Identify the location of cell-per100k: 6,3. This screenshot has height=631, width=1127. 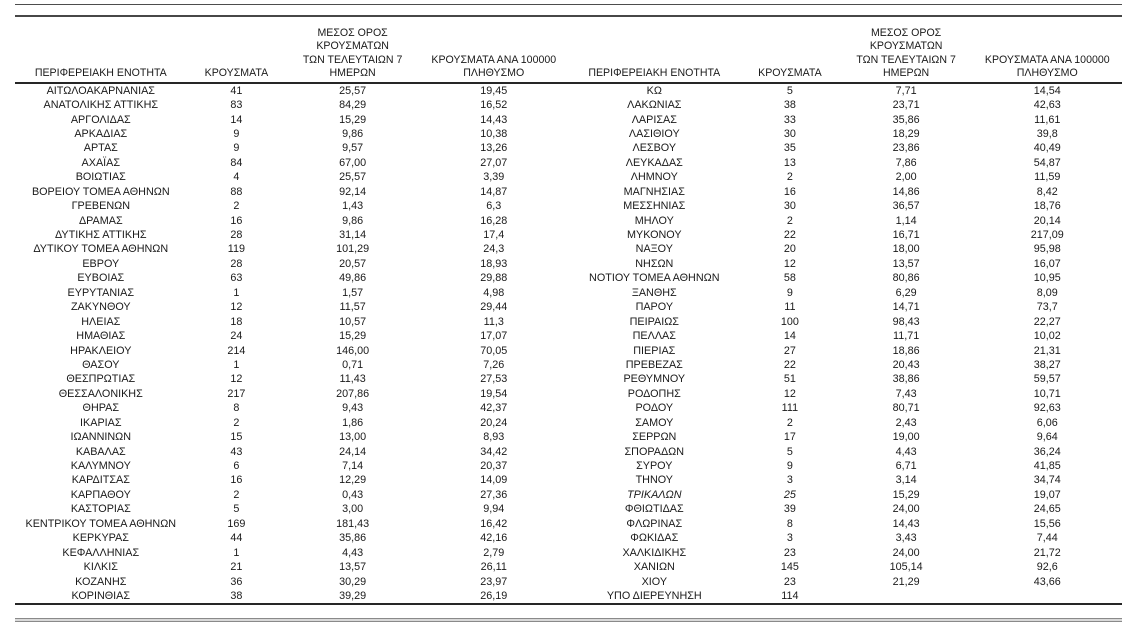
(494, 206).